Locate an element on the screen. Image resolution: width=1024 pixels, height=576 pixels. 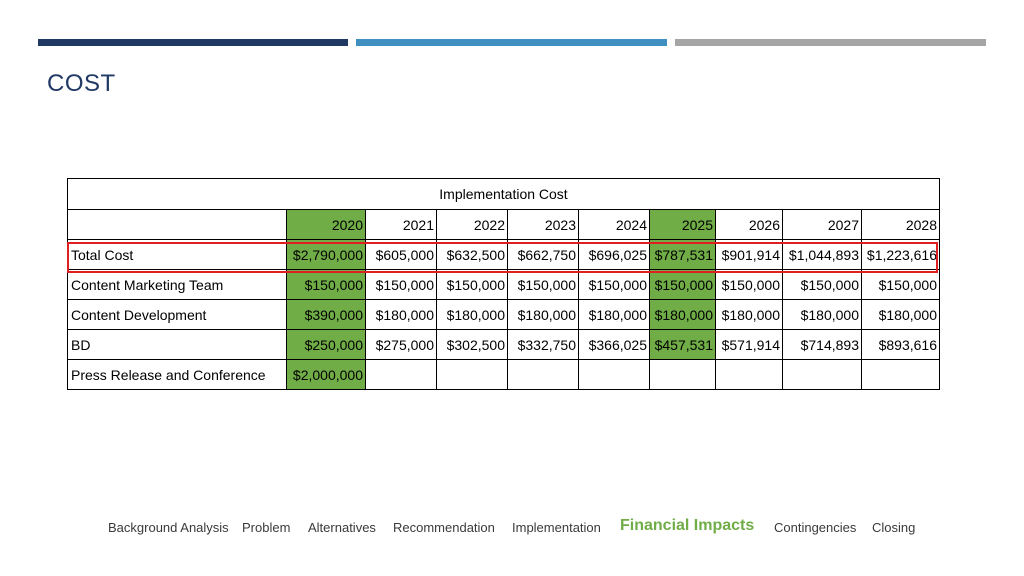
slide-title: COST is located at coordinates (81, 83).